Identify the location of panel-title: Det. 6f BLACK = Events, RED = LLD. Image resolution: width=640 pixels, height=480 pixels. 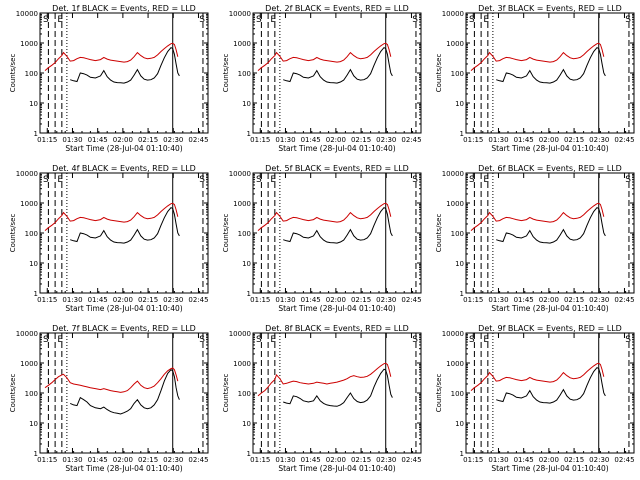
(550, 168).